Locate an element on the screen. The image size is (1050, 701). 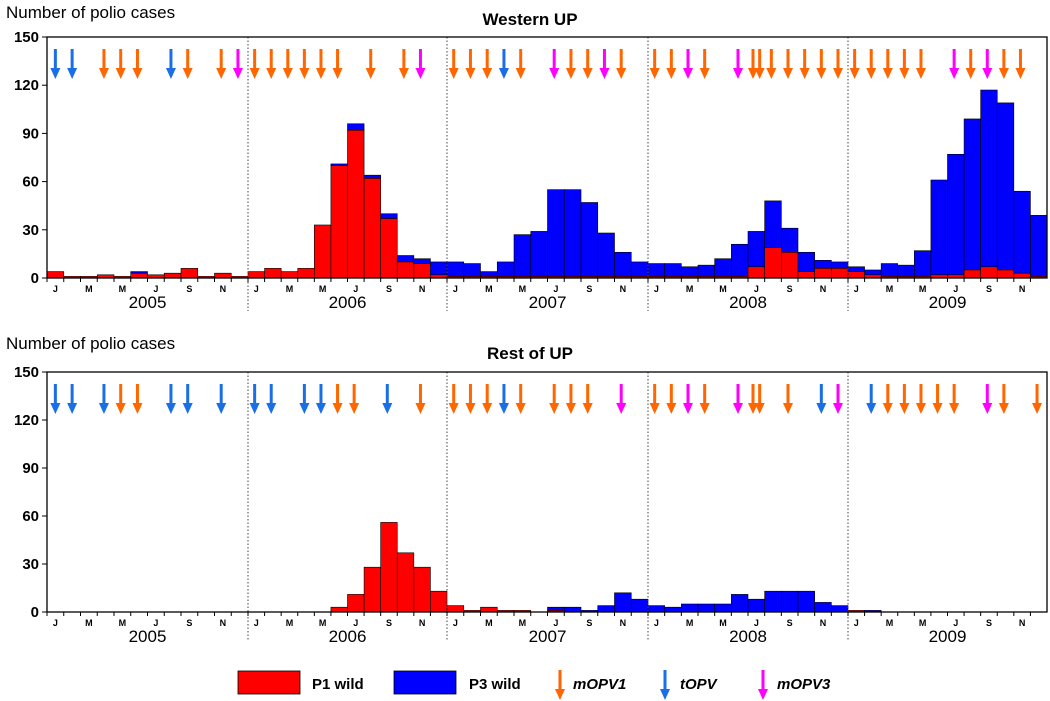
panel-title: Rest of UP is located at coordinates (530, 353).